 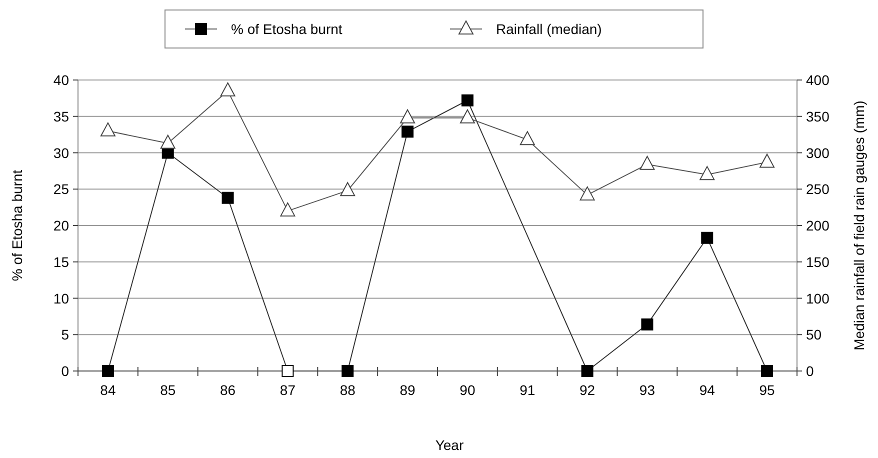 What do you see at coordinates (65, 371) in the screenshot?
I see `y-tick-label: 0` at bounding box center [65, 371].